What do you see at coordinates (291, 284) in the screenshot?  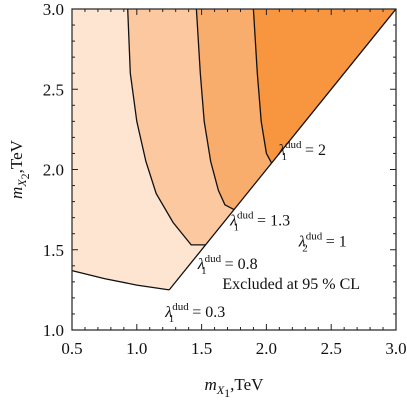 I see `annotation-4: Excluded at 95 % CL` at bounding box center [291, 284].